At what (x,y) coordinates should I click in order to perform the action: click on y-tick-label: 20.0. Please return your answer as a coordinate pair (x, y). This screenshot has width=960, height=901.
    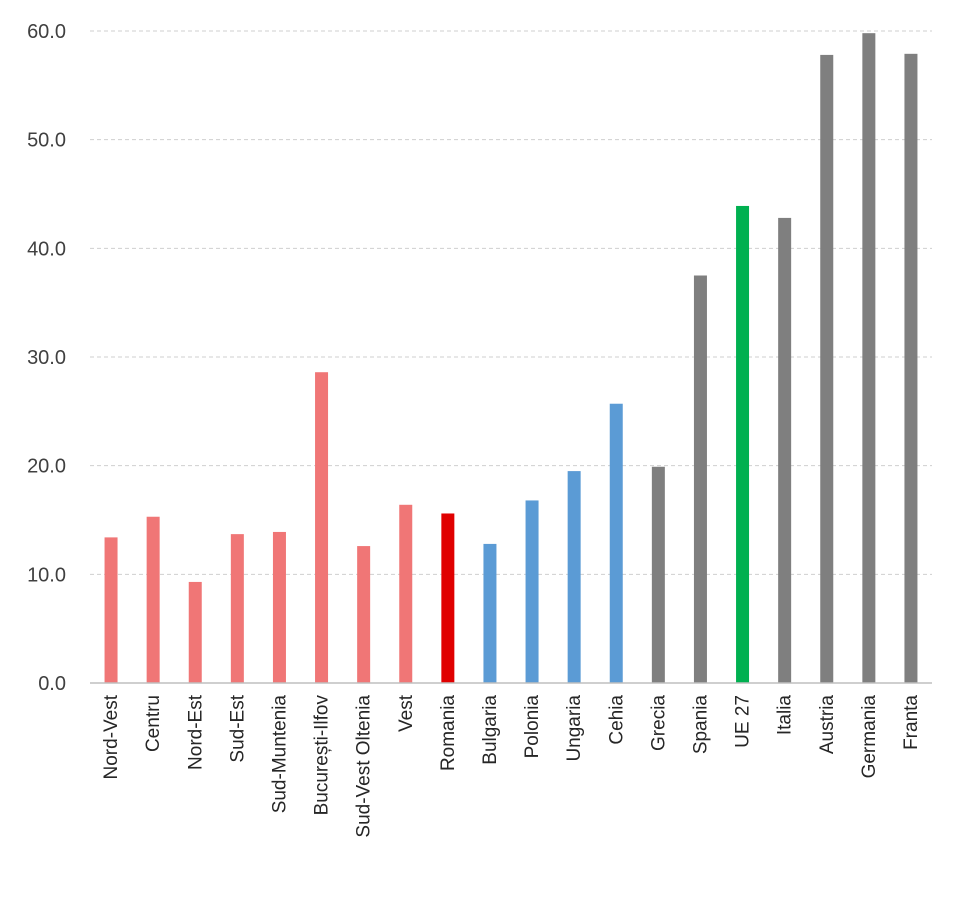
    Looking at the image, I should click on (46, 467).